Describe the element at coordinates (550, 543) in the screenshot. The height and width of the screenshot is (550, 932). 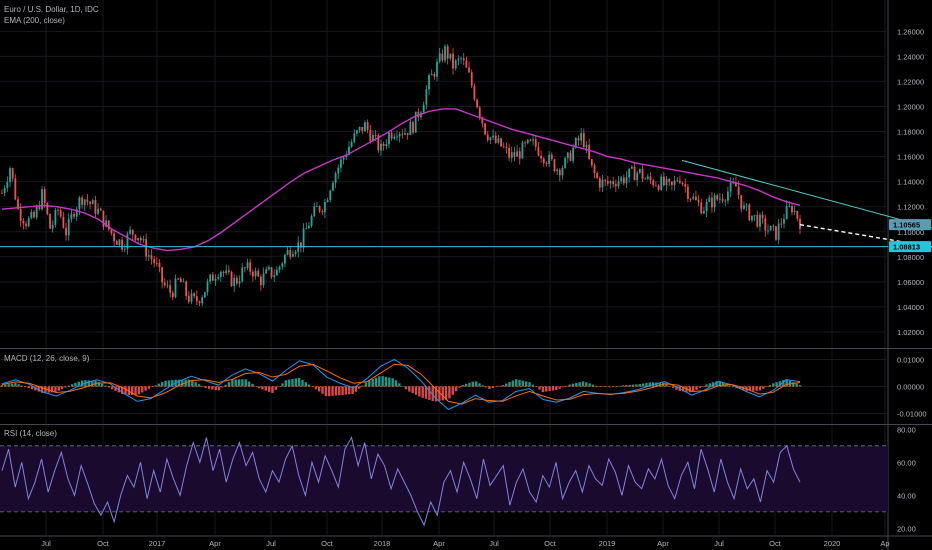
I see `time-tick-label: Oct` at that location.